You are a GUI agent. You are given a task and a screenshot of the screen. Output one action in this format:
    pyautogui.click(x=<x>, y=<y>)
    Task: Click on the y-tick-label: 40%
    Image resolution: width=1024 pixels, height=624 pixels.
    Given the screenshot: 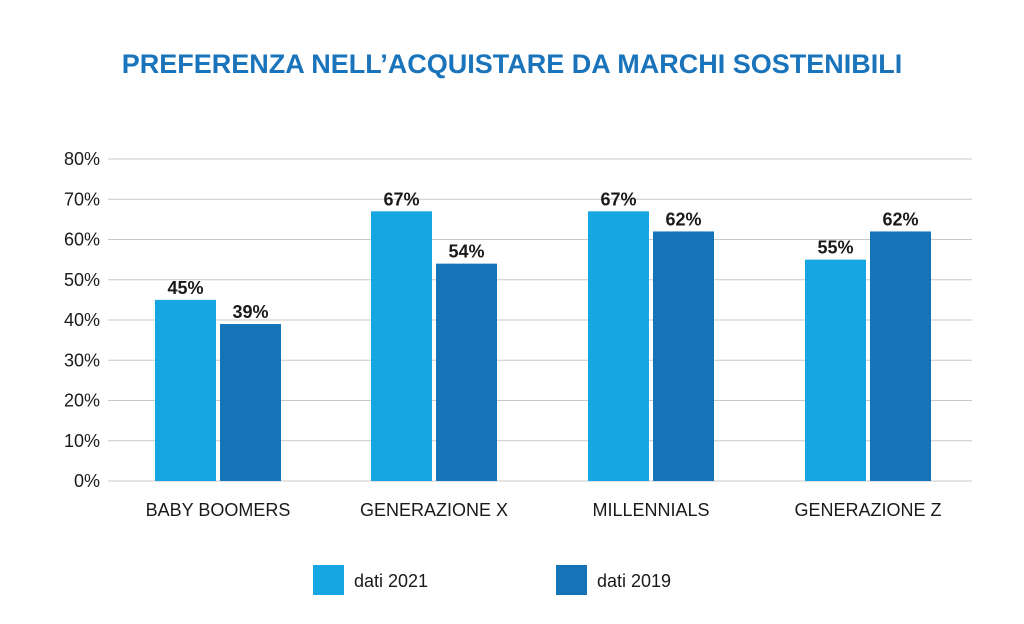 What is the action you would take?
    pyautogui.click(x=82, y=320)
    